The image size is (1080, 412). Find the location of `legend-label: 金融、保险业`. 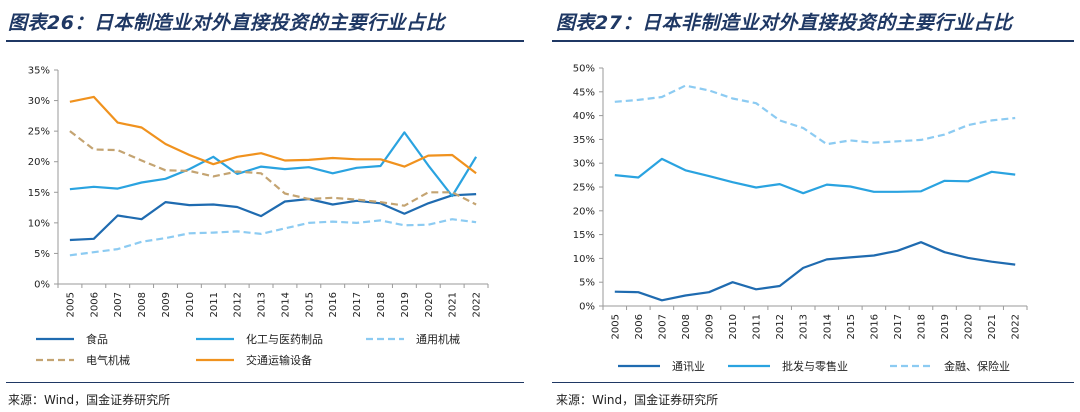

legend-label: 金融、保险业 is located at coordinates (977, 366).